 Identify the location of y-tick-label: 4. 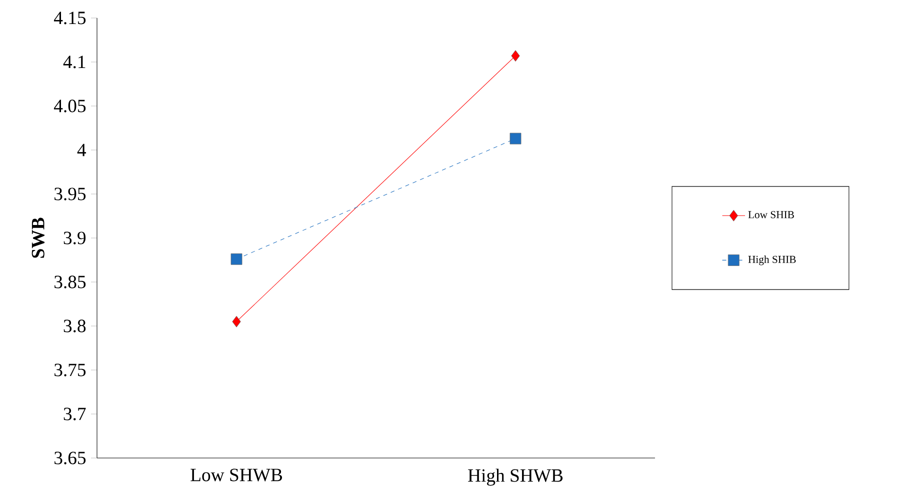
(81, 150).